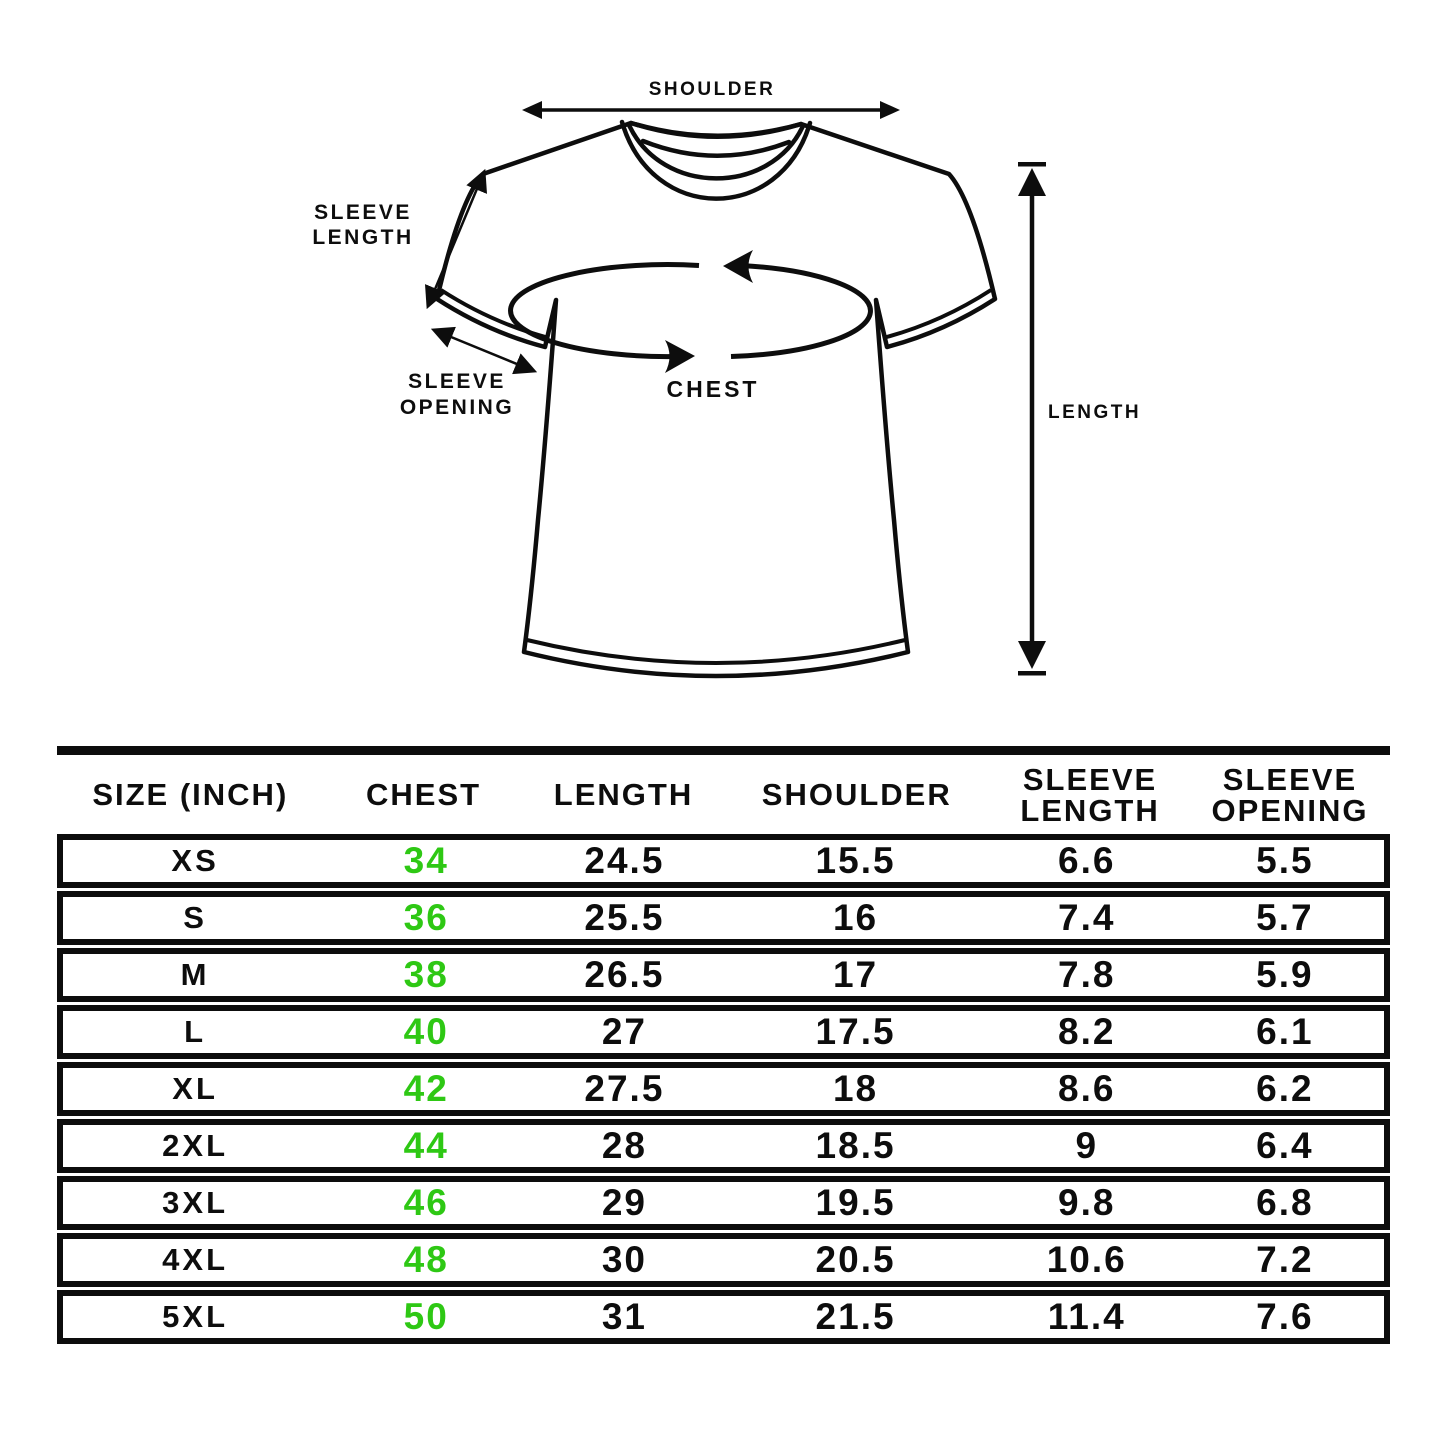 This screenshot has height=1445, width=1445. I want to click on value-cell: 20.5, so click(855, 1259).